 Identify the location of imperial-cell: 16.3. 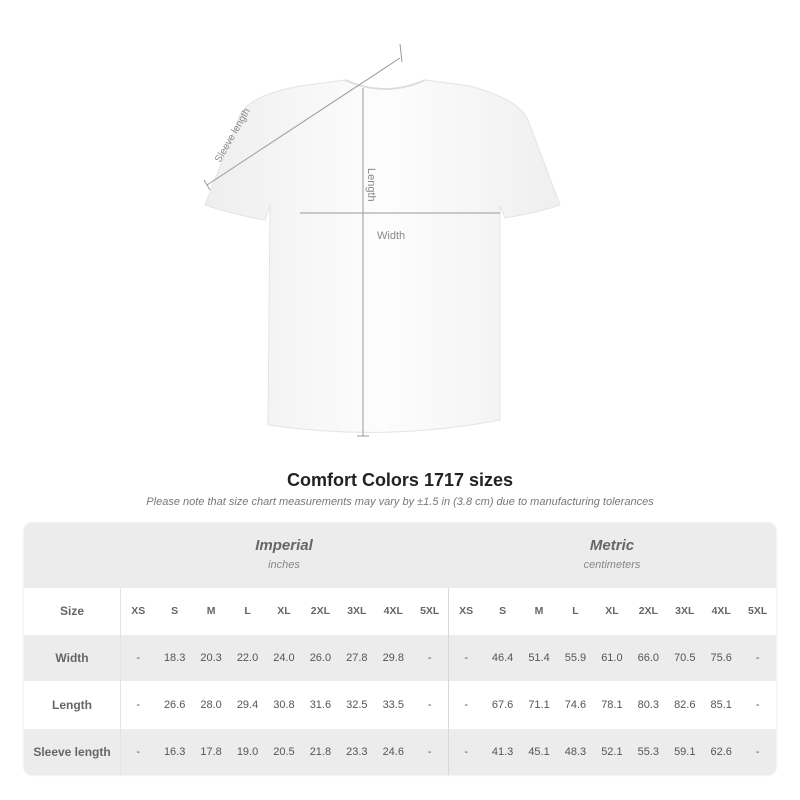
(174, 752).